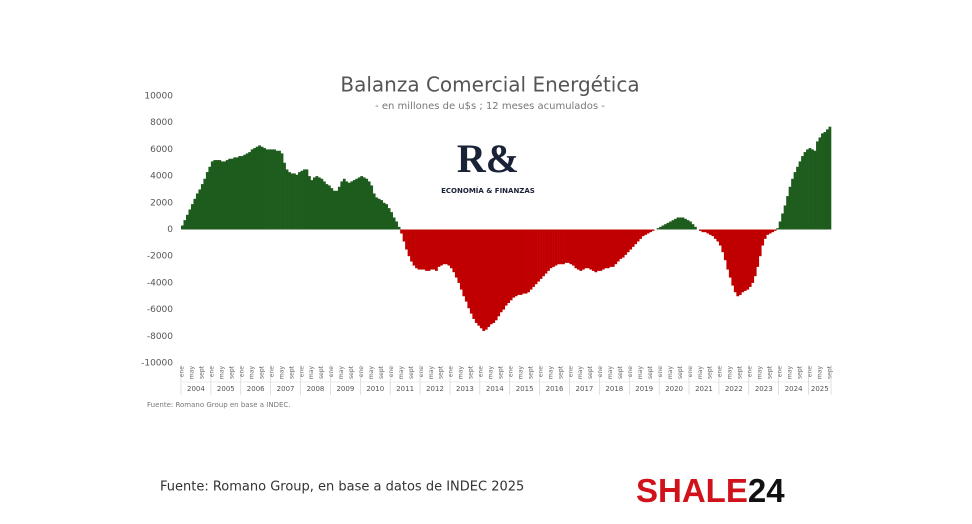 This screenshot has height=524, width=972. What do you see at coordinates (692, 490) in the screenshot?
I see `brand-part: SHALE` at bounding box center [692, 490].